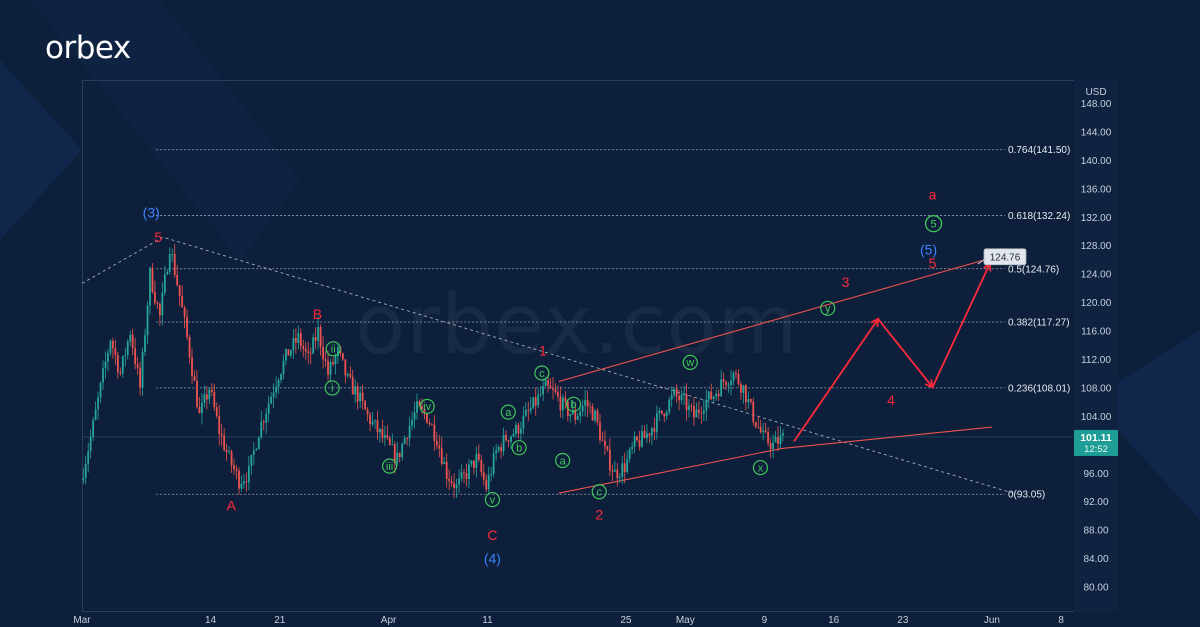 The image size is (1200, 627). What do you see at coordinates (1096, 303) in the screenshot?
I see `y-tick-label: 120.00` at bounding box center [1096, 303].